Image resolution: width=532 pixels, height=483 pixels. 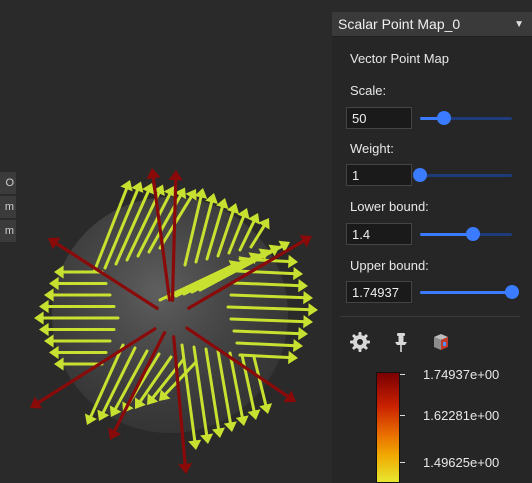 What do you see at coordinates (473, 234) in the screenshot?
I see `lower-bound-slider-thumb` at bounding box center [473, 234].